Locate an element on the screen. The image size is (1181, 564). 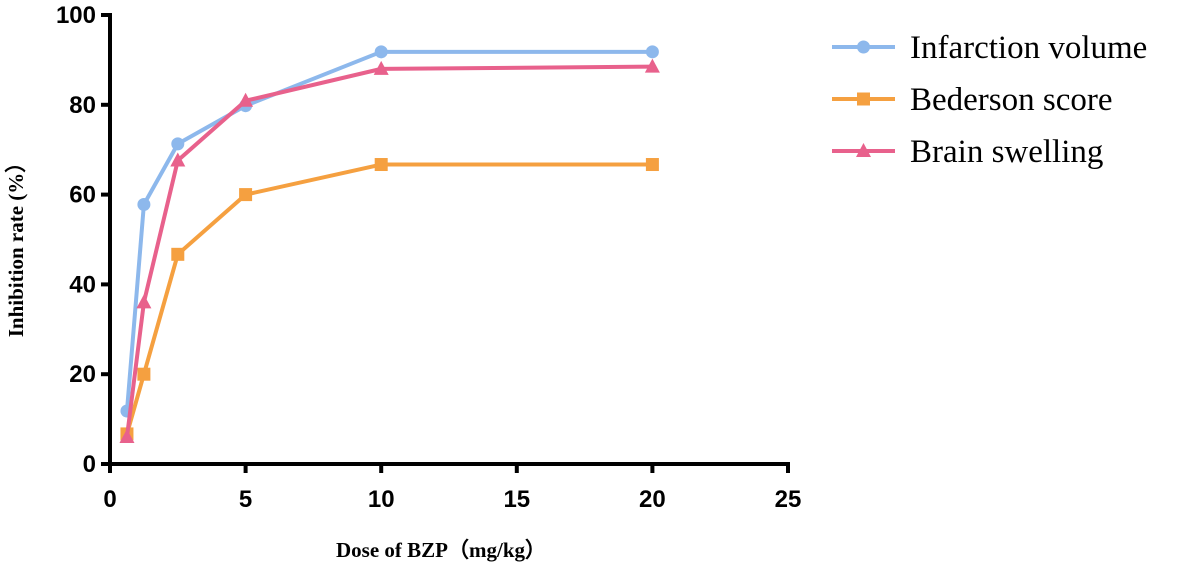
legend-item: Infarction volume is located at coordinates (989, 48).